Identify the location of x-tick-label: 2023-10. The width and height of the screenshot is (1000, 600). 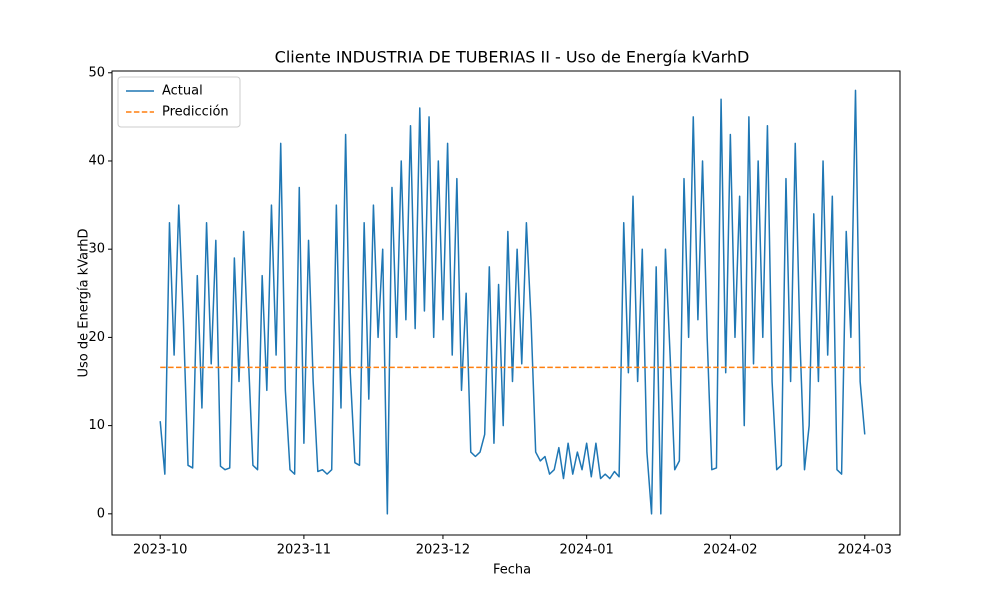
(160, 550).